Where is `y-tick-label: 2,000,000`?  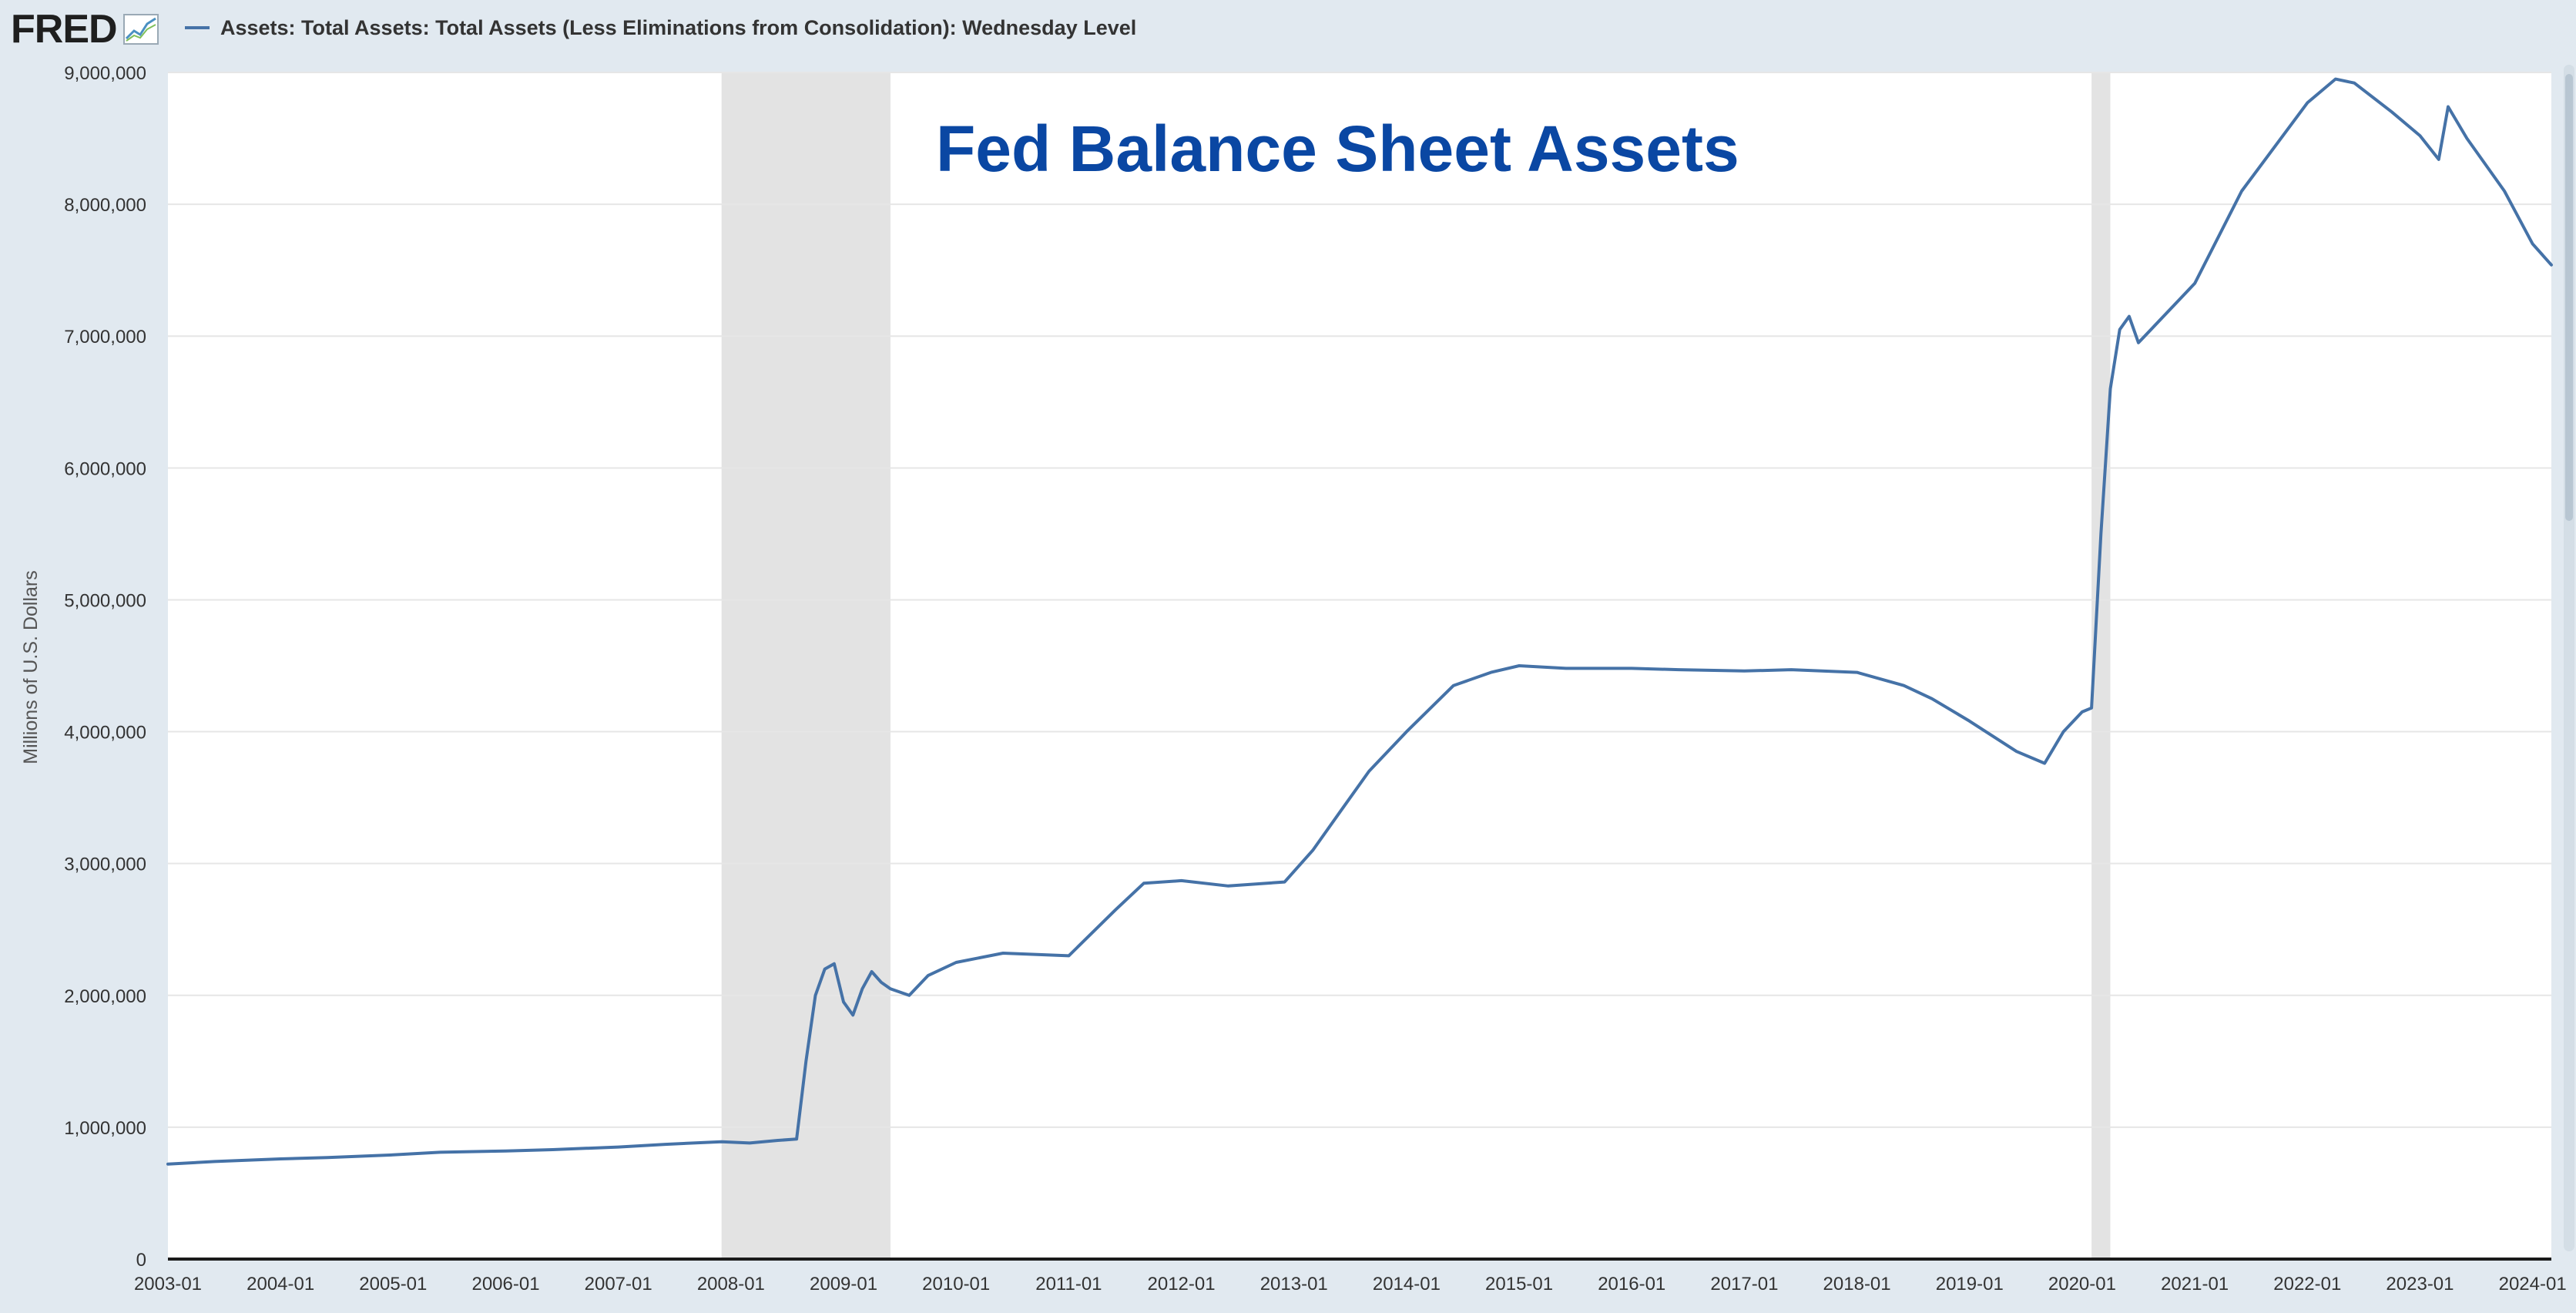
y-tick-label: 2,000,000 is located at coordinates (105, 996).